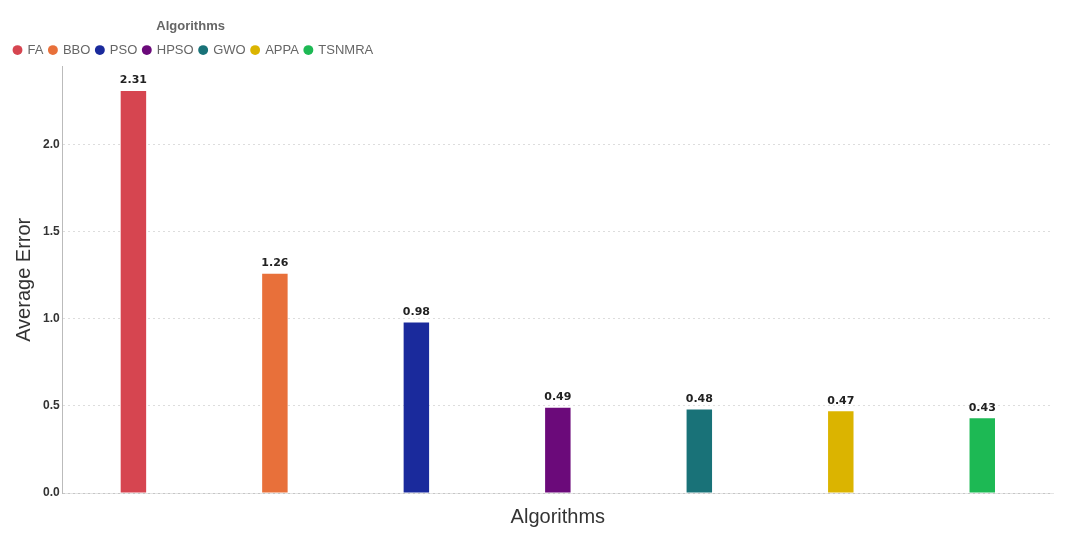  Describe the element at coordinates (22, 279) in the screenshot. I see `y-axis-title: Average Error` at that location.